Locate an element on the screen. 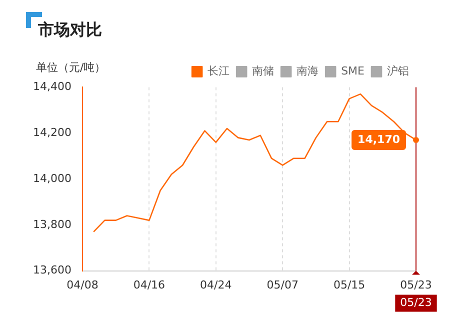  ref-line-label: 05/23 is located at coordinates (416, 303).